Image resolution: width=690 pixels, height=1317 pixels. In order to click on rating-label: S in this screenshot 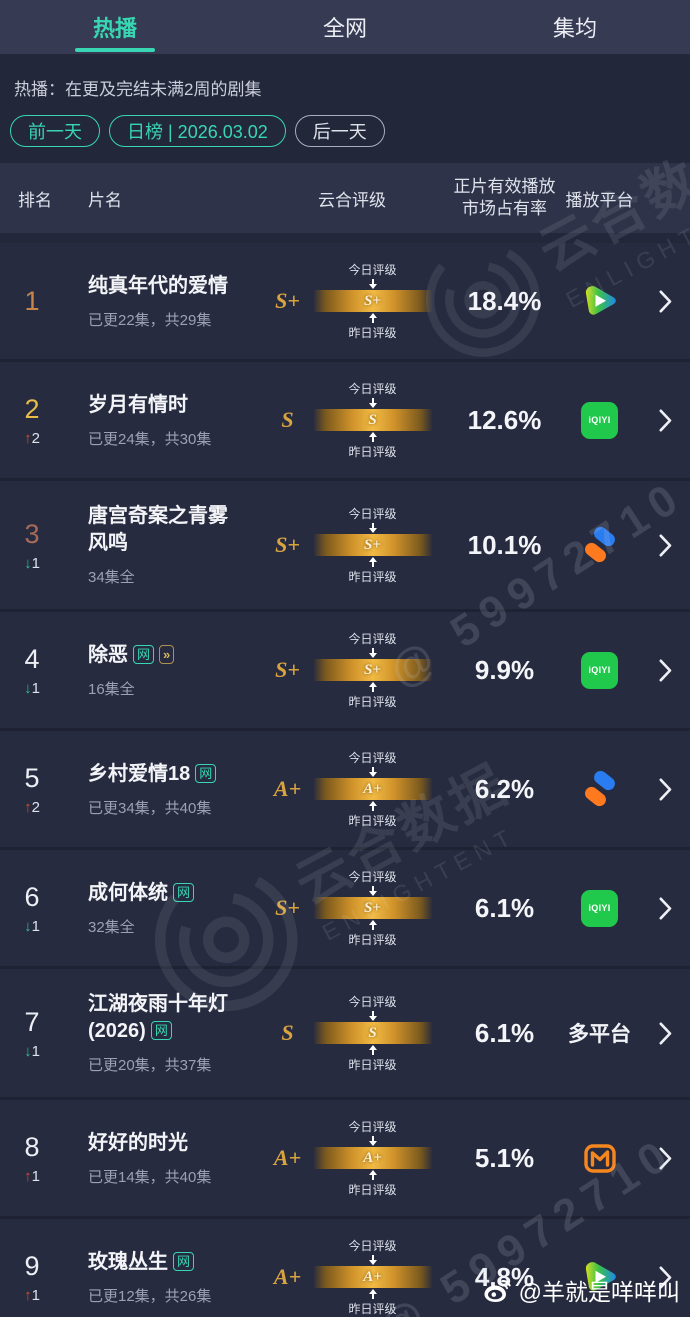, I will do `click(287, 419)`.